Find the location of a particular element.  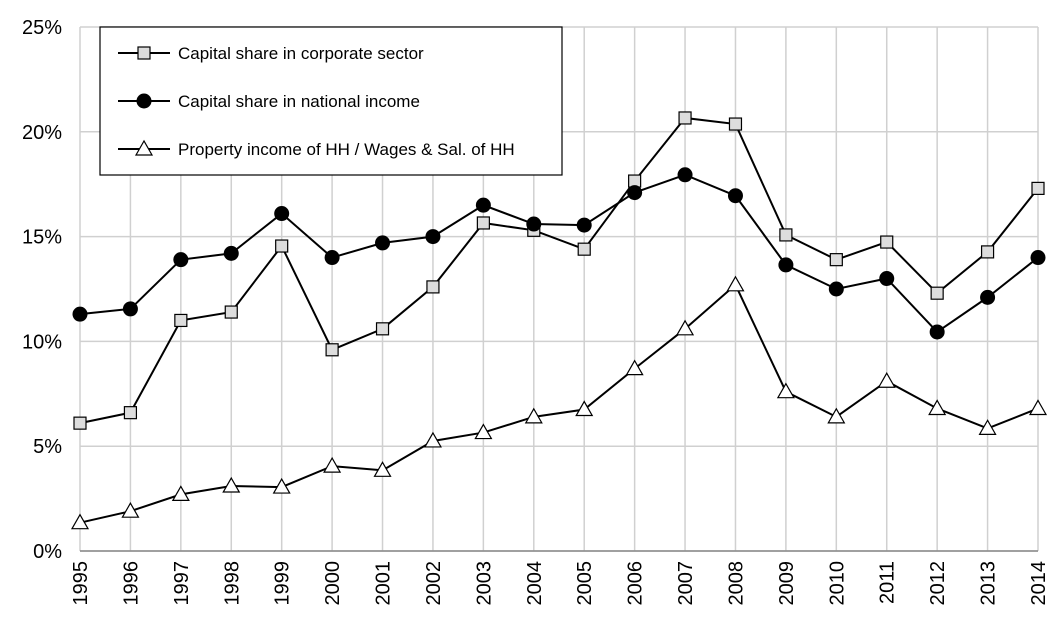

x-tick-label: 1996 is located at coordinates (131, 583).